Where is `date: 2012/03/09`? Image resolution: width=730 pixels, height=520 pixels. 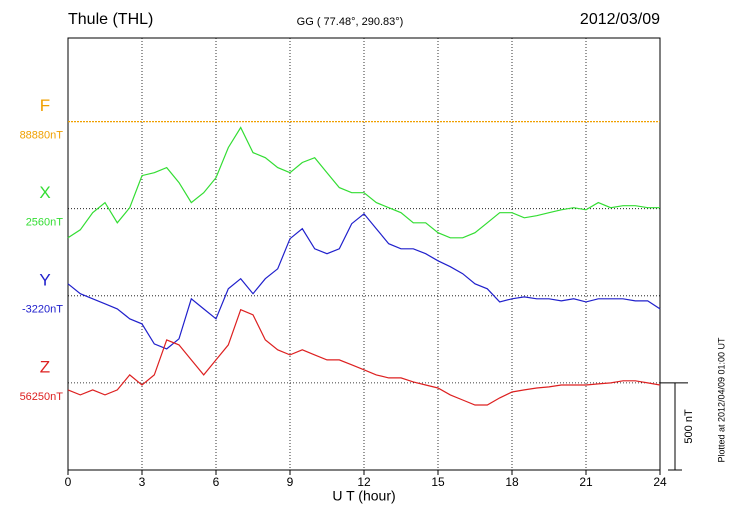
date: 2012/03/09 is located at coordinates (620, 19).